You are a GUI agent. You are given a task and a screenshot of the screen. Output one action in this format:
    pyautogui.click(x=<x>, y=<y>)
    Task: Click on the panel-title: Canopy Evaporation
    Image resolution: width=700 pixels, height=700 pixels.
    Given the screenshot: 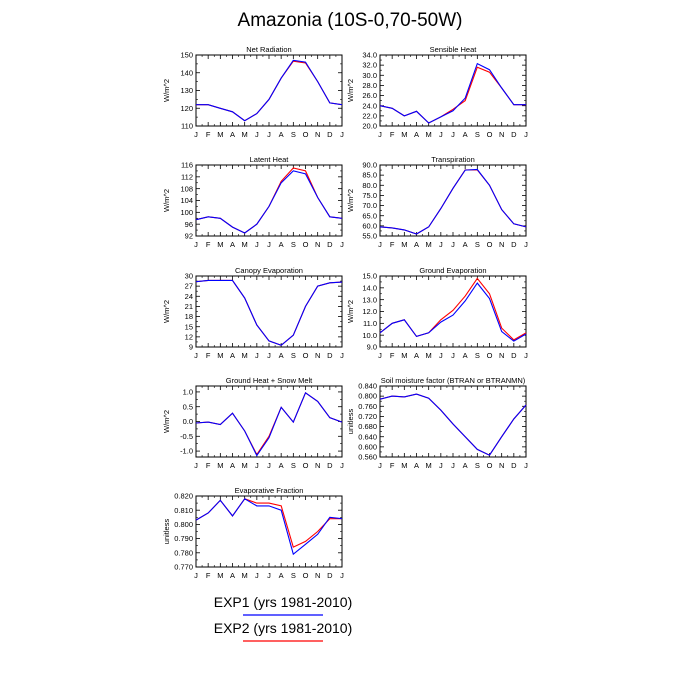 What is the action you would take?
    pyautogui.click(x=269, y=270)
    